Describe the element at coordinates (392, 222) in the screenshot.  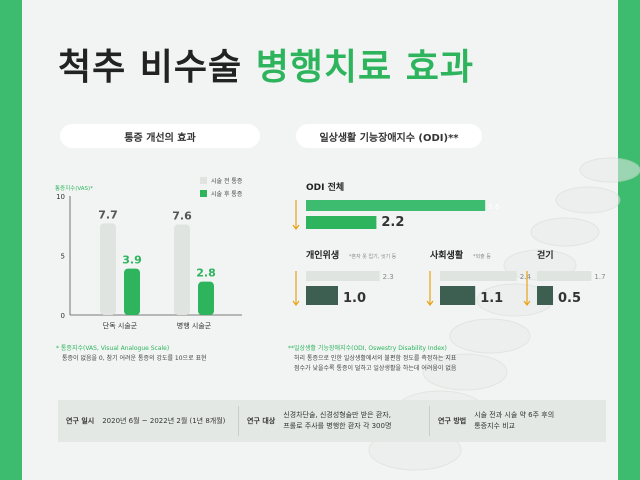
I see `odi-after-value: 2.2` at that location.